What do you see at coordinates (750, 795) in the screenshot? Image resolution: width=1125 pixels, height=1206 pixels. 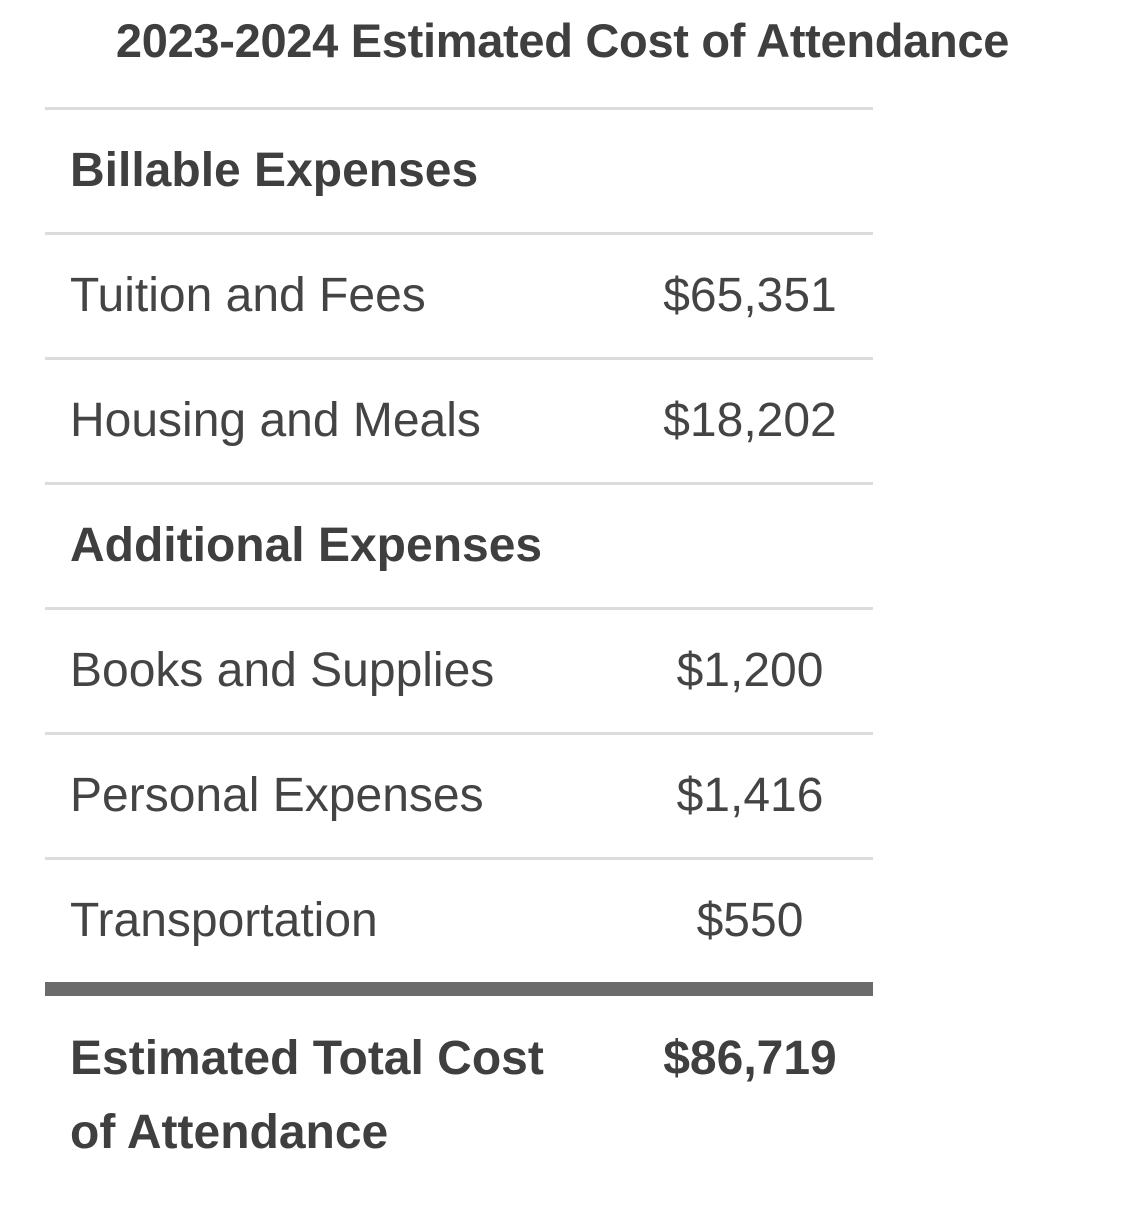 I see `row-value: $1,416` at bounding box center [750, 795].